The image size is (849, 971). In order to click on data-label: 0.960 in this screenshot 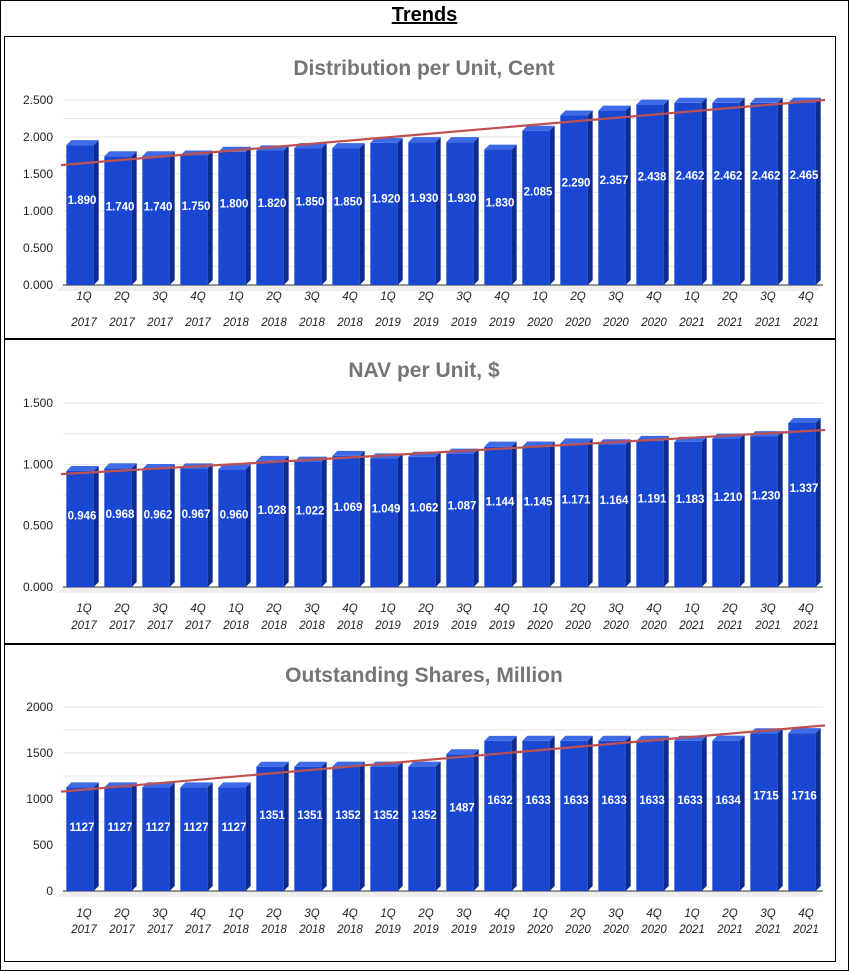, I will do `click(234, 516)`.